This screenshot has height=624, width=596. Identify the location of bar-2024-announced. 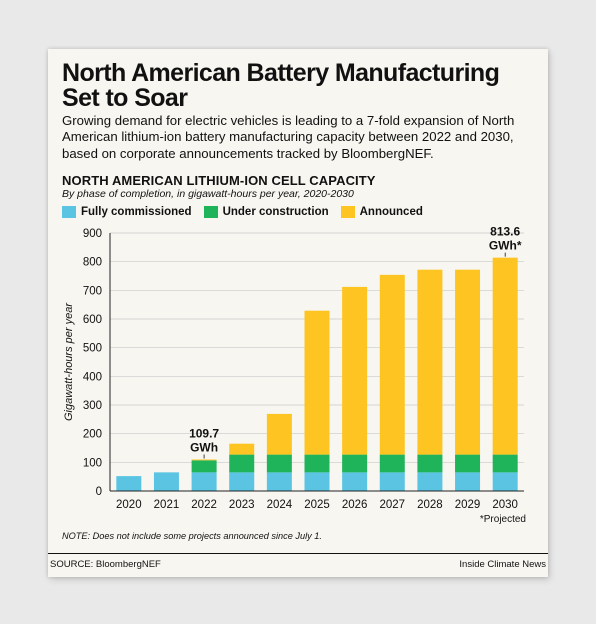
(279, 434).